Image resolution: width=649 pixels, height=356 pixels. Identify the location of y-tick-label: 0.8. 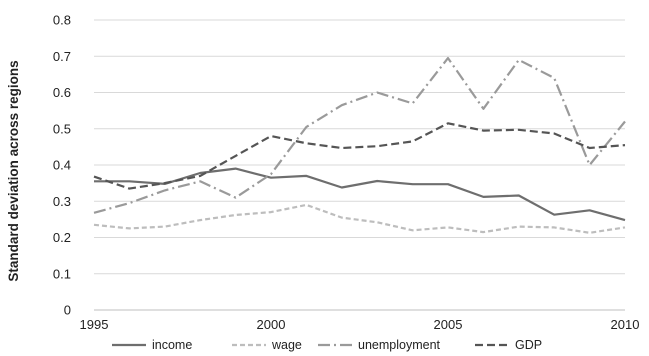
(62, 20).